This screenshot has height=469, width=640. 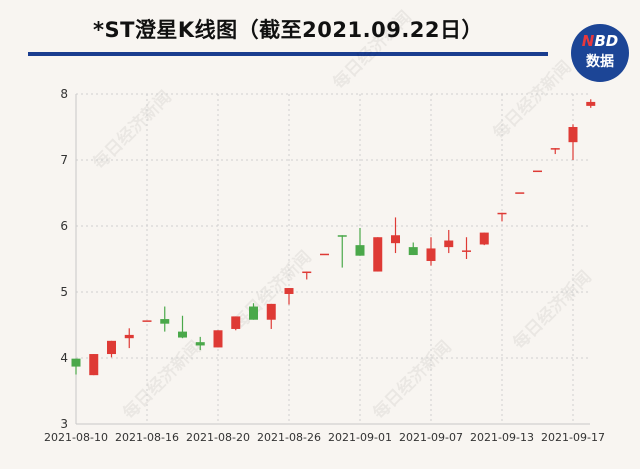 I want to click on logo-text: BD, so click(x=606, y=41).